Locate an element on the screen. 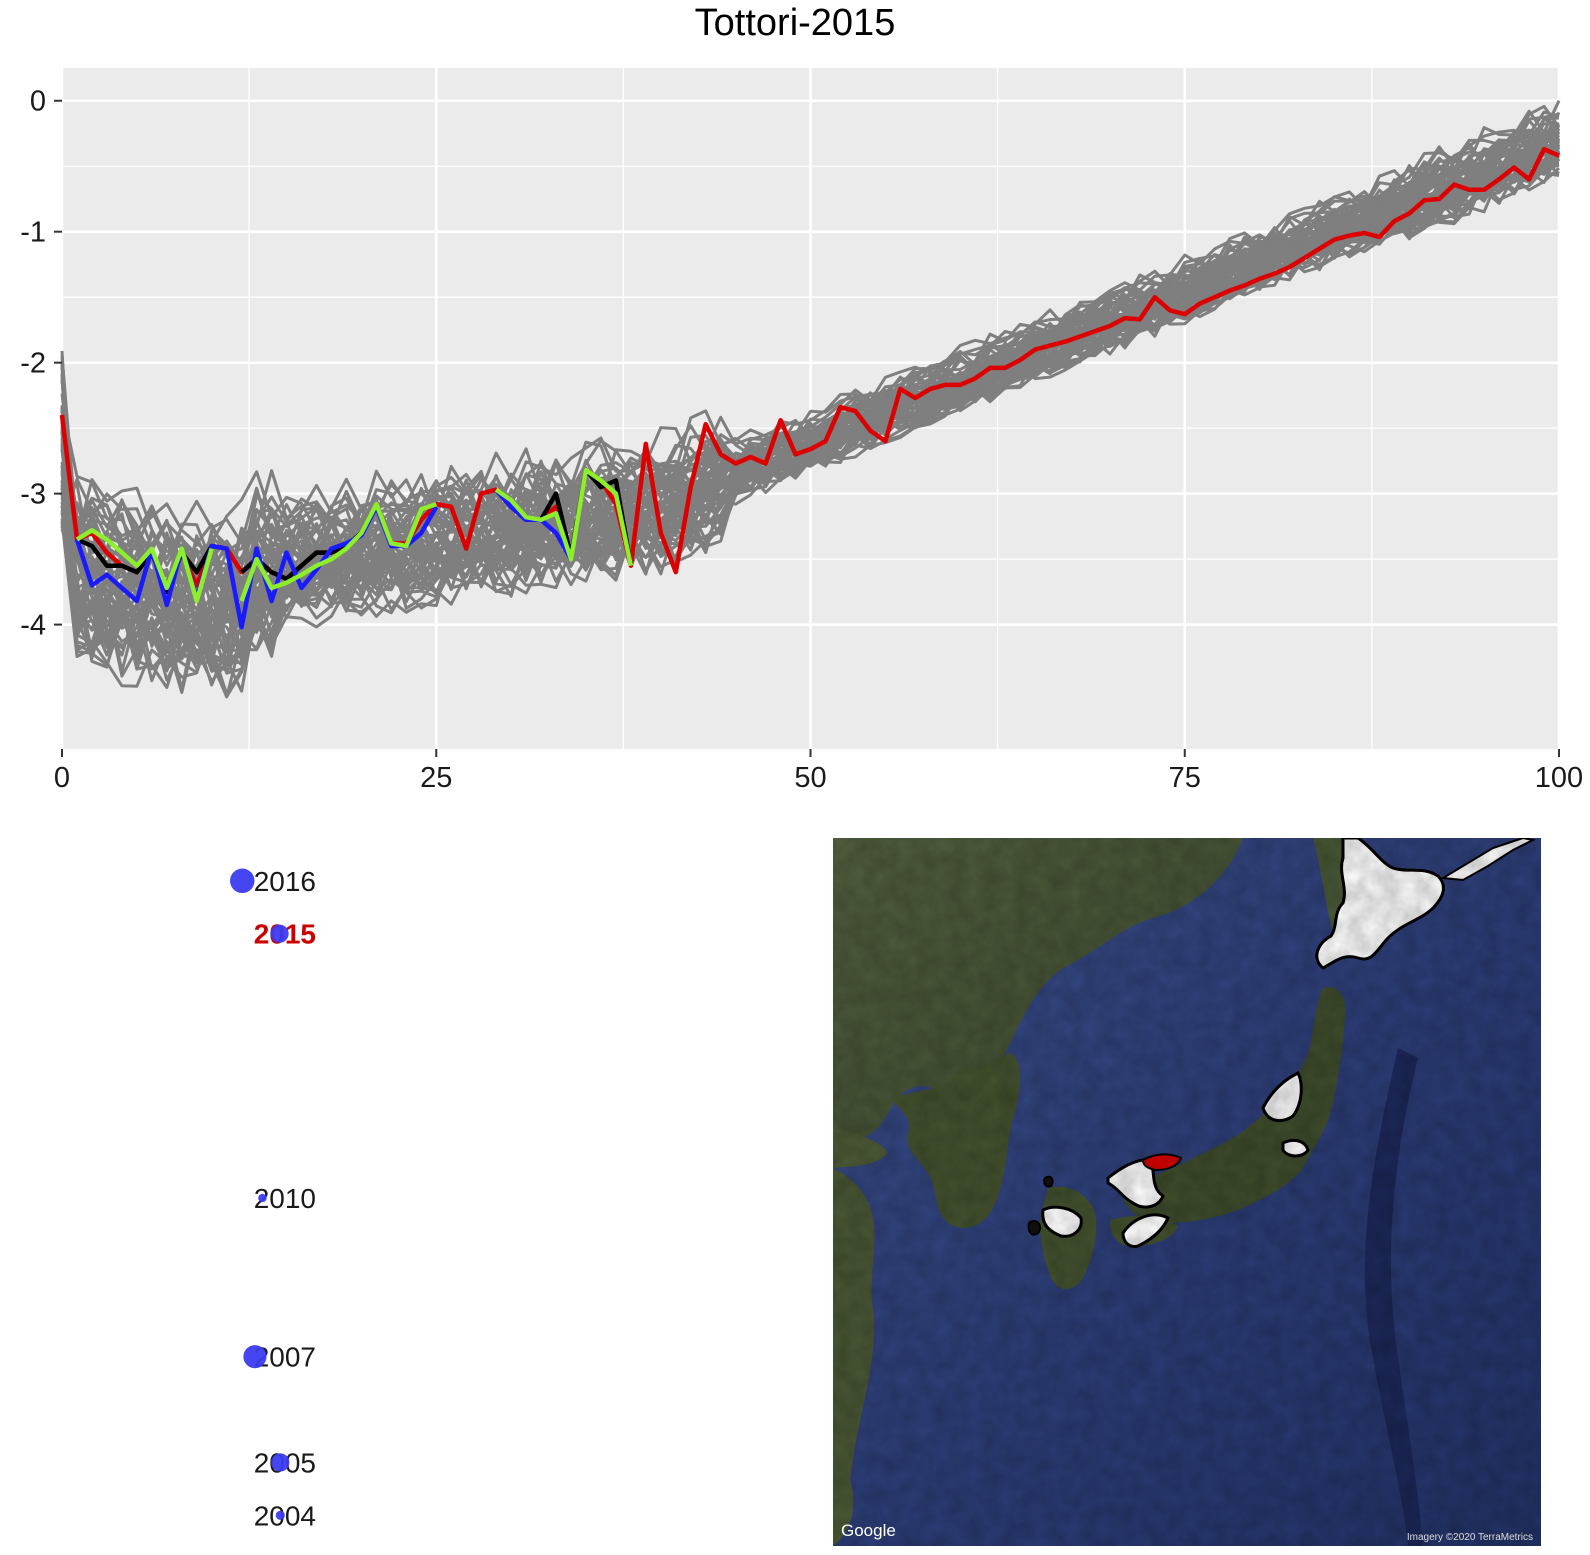 The width and height of the screenshot is (1590, 1555). y-tick-label: -4 is located at coordinates (33, 626).